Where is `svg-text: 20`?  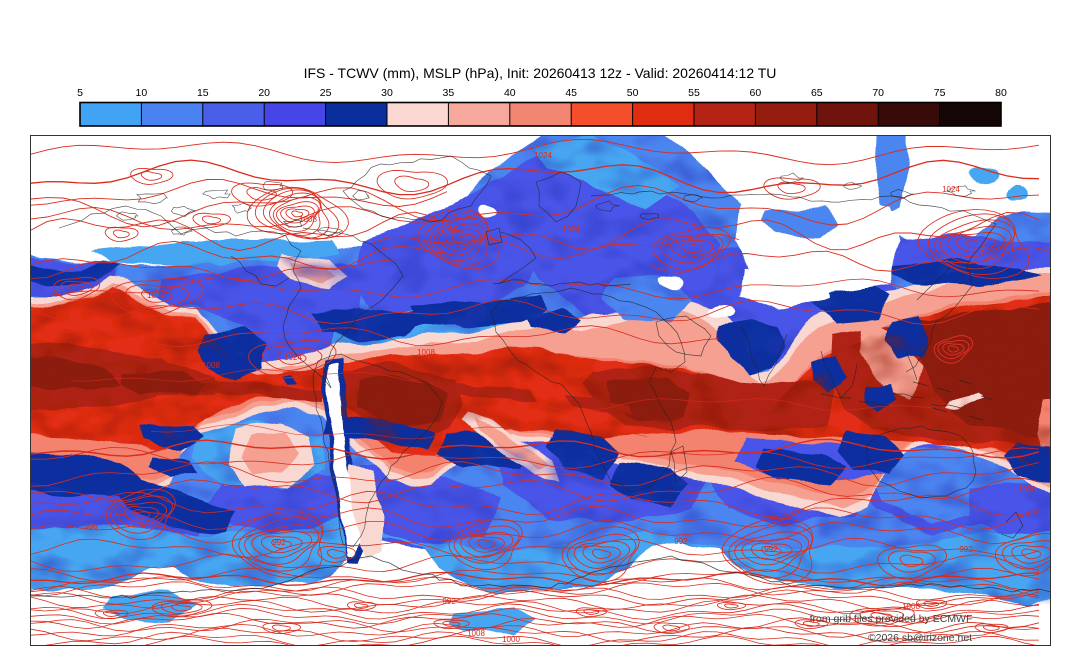 svg-text: 20 is located at coordinates (264, 93).